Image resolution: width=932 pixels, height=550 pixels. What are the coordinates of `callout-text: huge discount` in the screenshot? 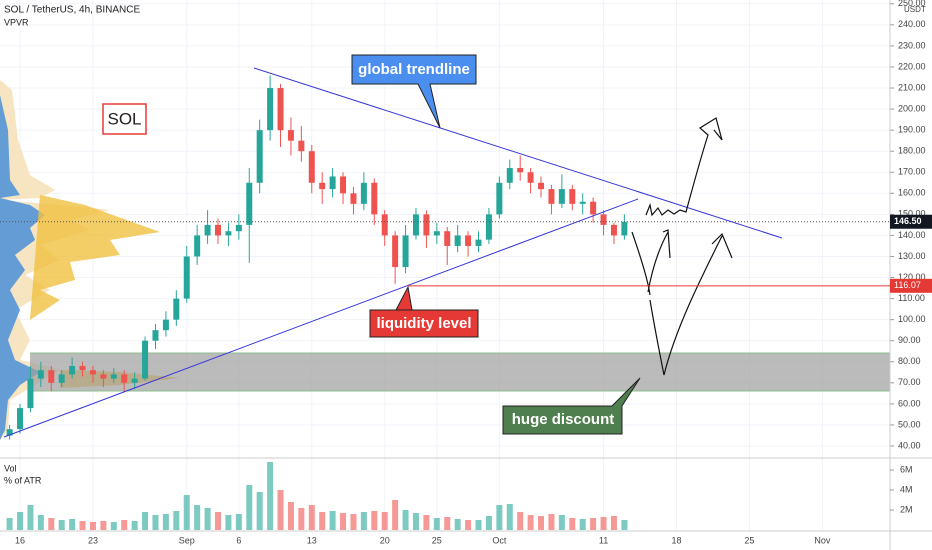 It's located at (563, 419).